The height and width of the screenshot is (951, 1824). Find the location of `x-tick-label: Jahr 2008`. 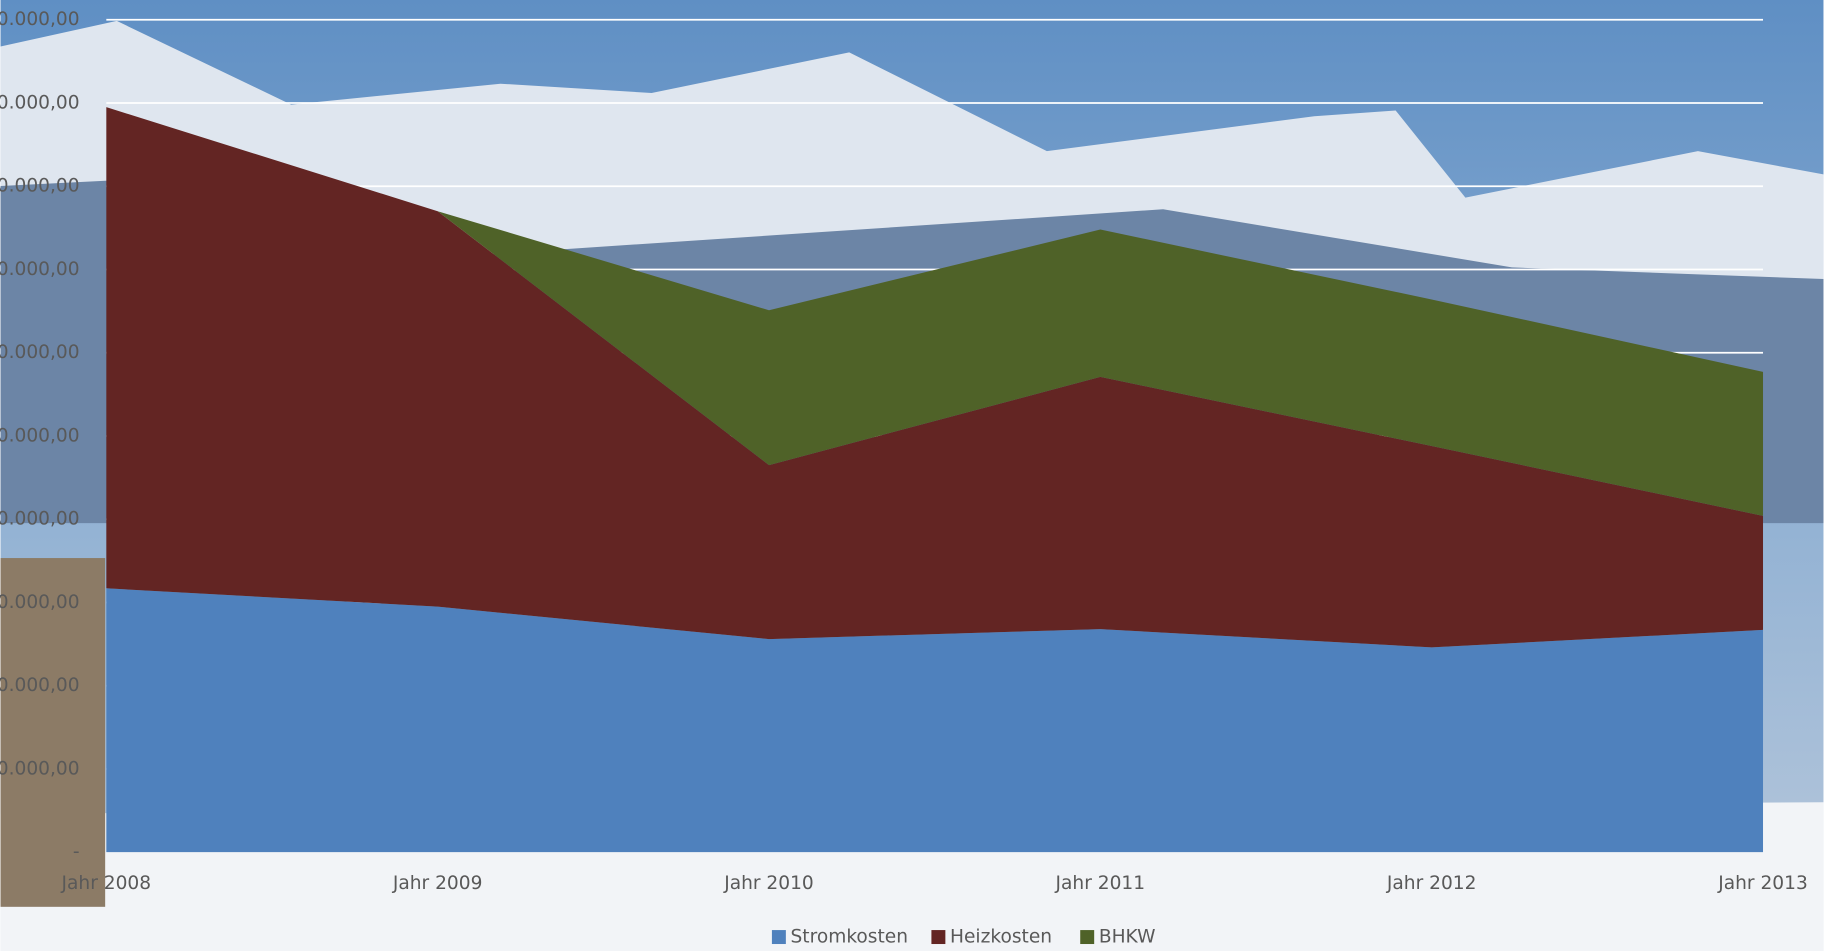

x-tick-label: Jahr 2008 is located at coordinates (106, 883).